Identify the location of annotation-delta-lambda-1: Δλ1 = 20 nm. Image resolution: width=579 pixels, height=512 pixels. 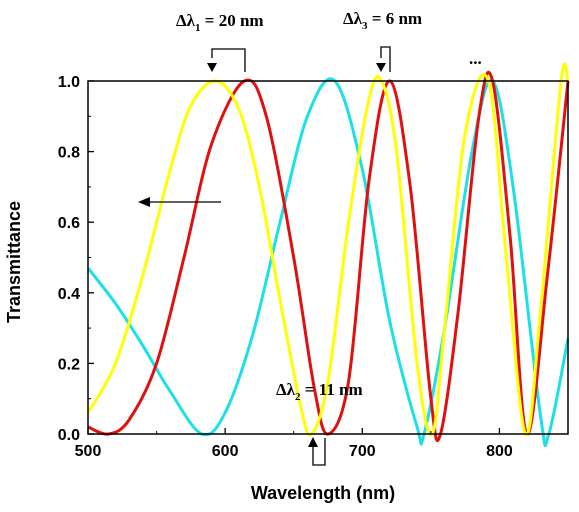
(220, 22).